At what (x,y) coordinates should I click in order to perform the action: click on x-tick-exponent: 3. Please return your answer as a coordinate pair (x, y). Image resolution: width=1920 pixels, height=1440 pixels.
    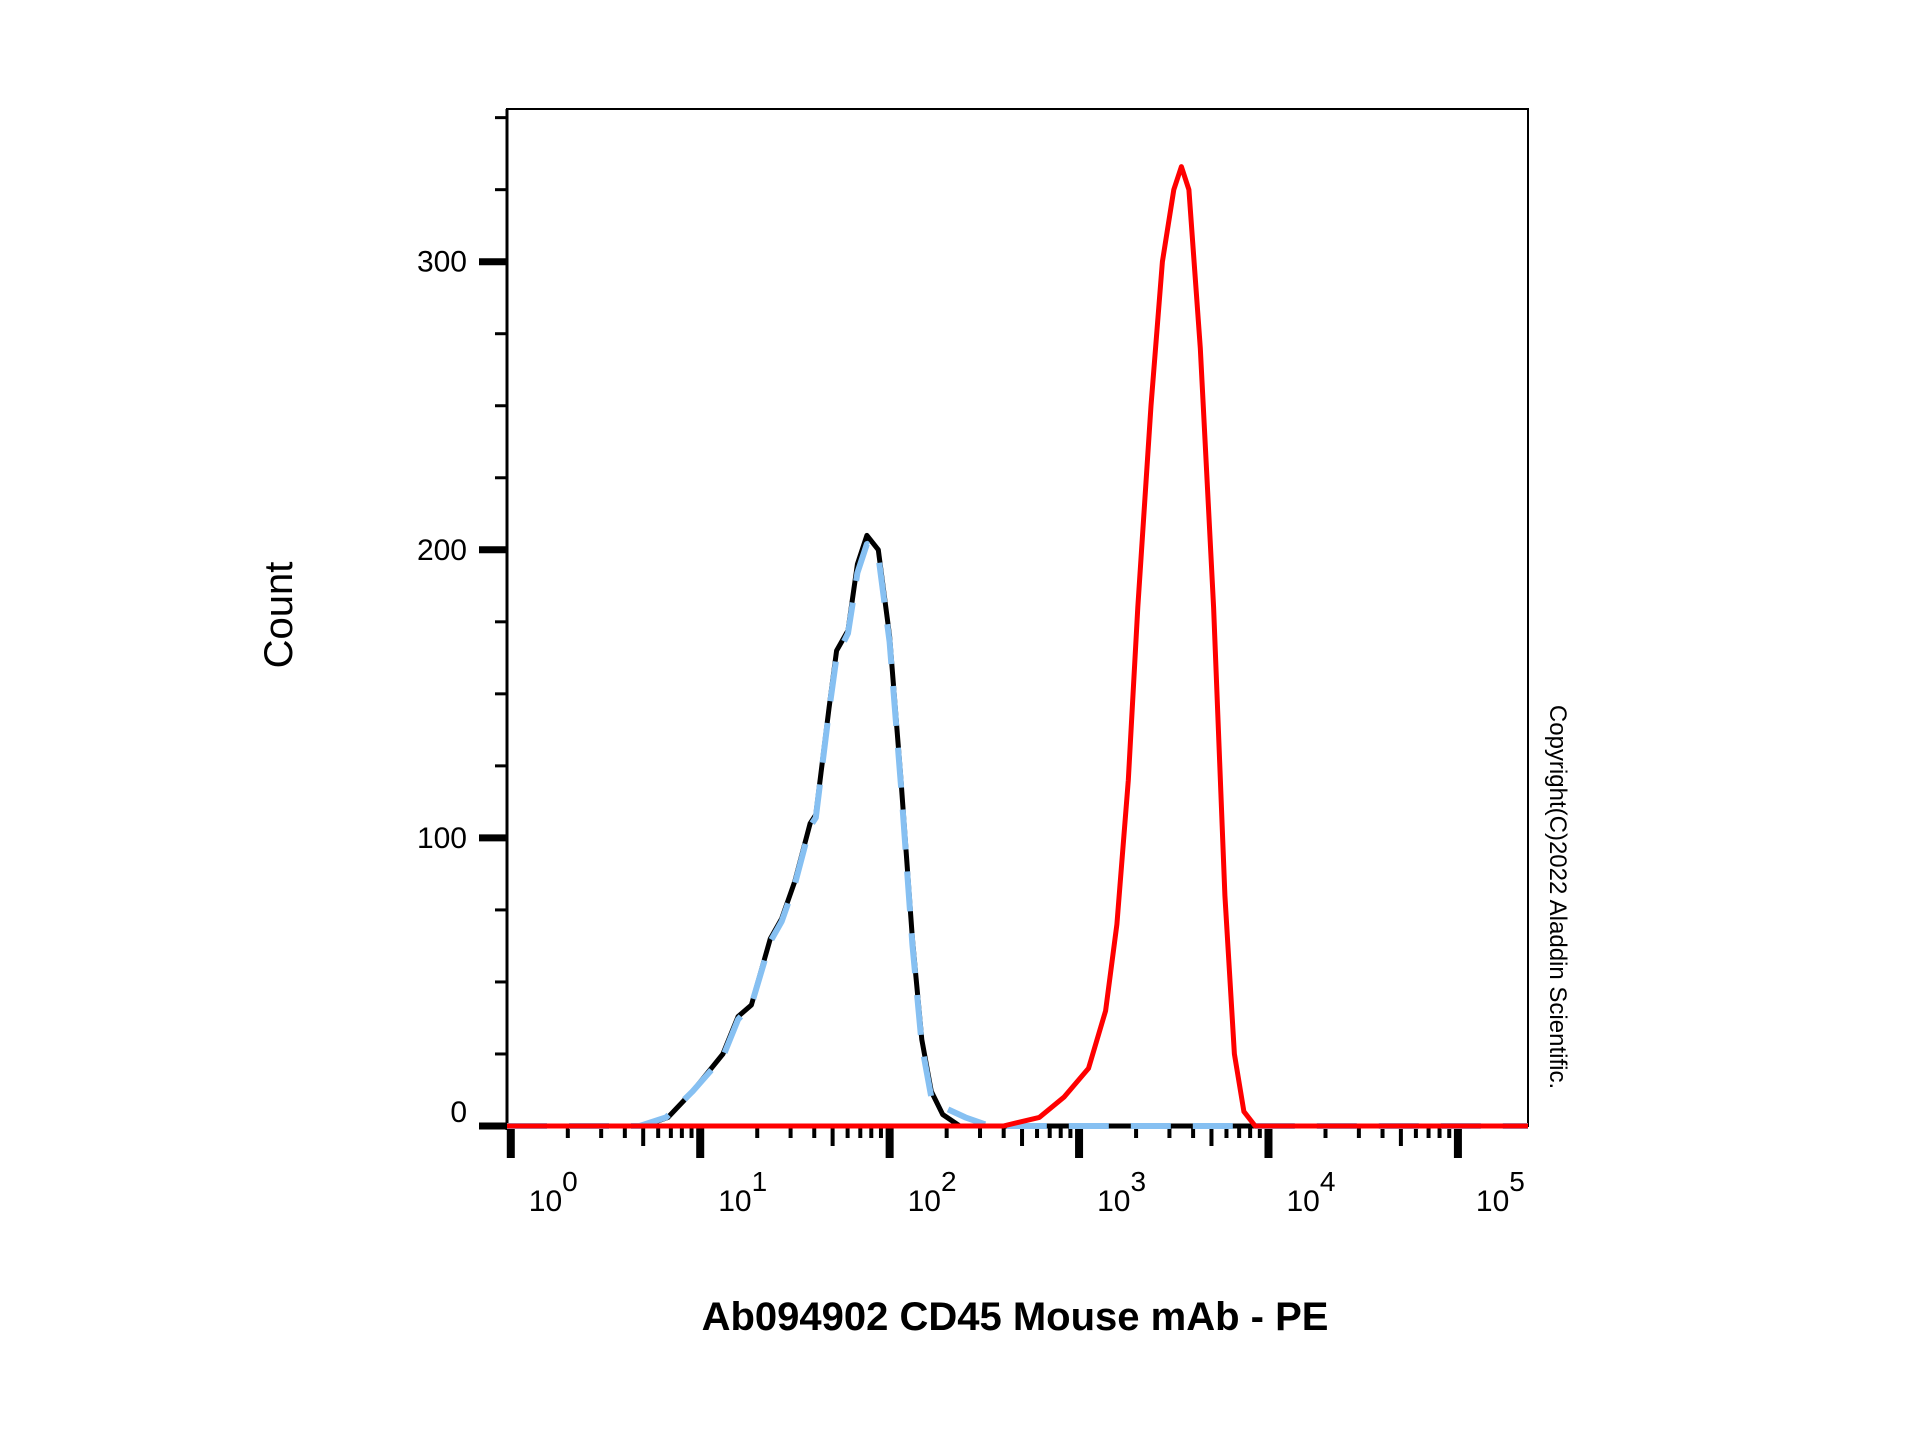
    Looking at the image, I should click on (1138, 1181).